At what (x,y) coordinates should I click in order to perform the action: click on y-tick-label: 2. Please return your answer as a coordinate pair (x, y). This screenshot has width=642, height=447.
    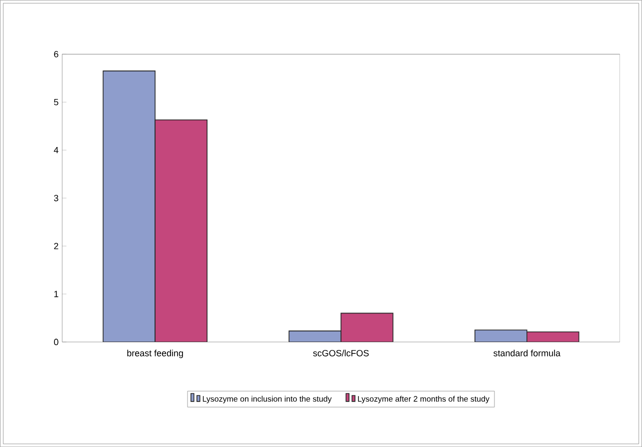
    Looking at the image, I should click on (56, 246).